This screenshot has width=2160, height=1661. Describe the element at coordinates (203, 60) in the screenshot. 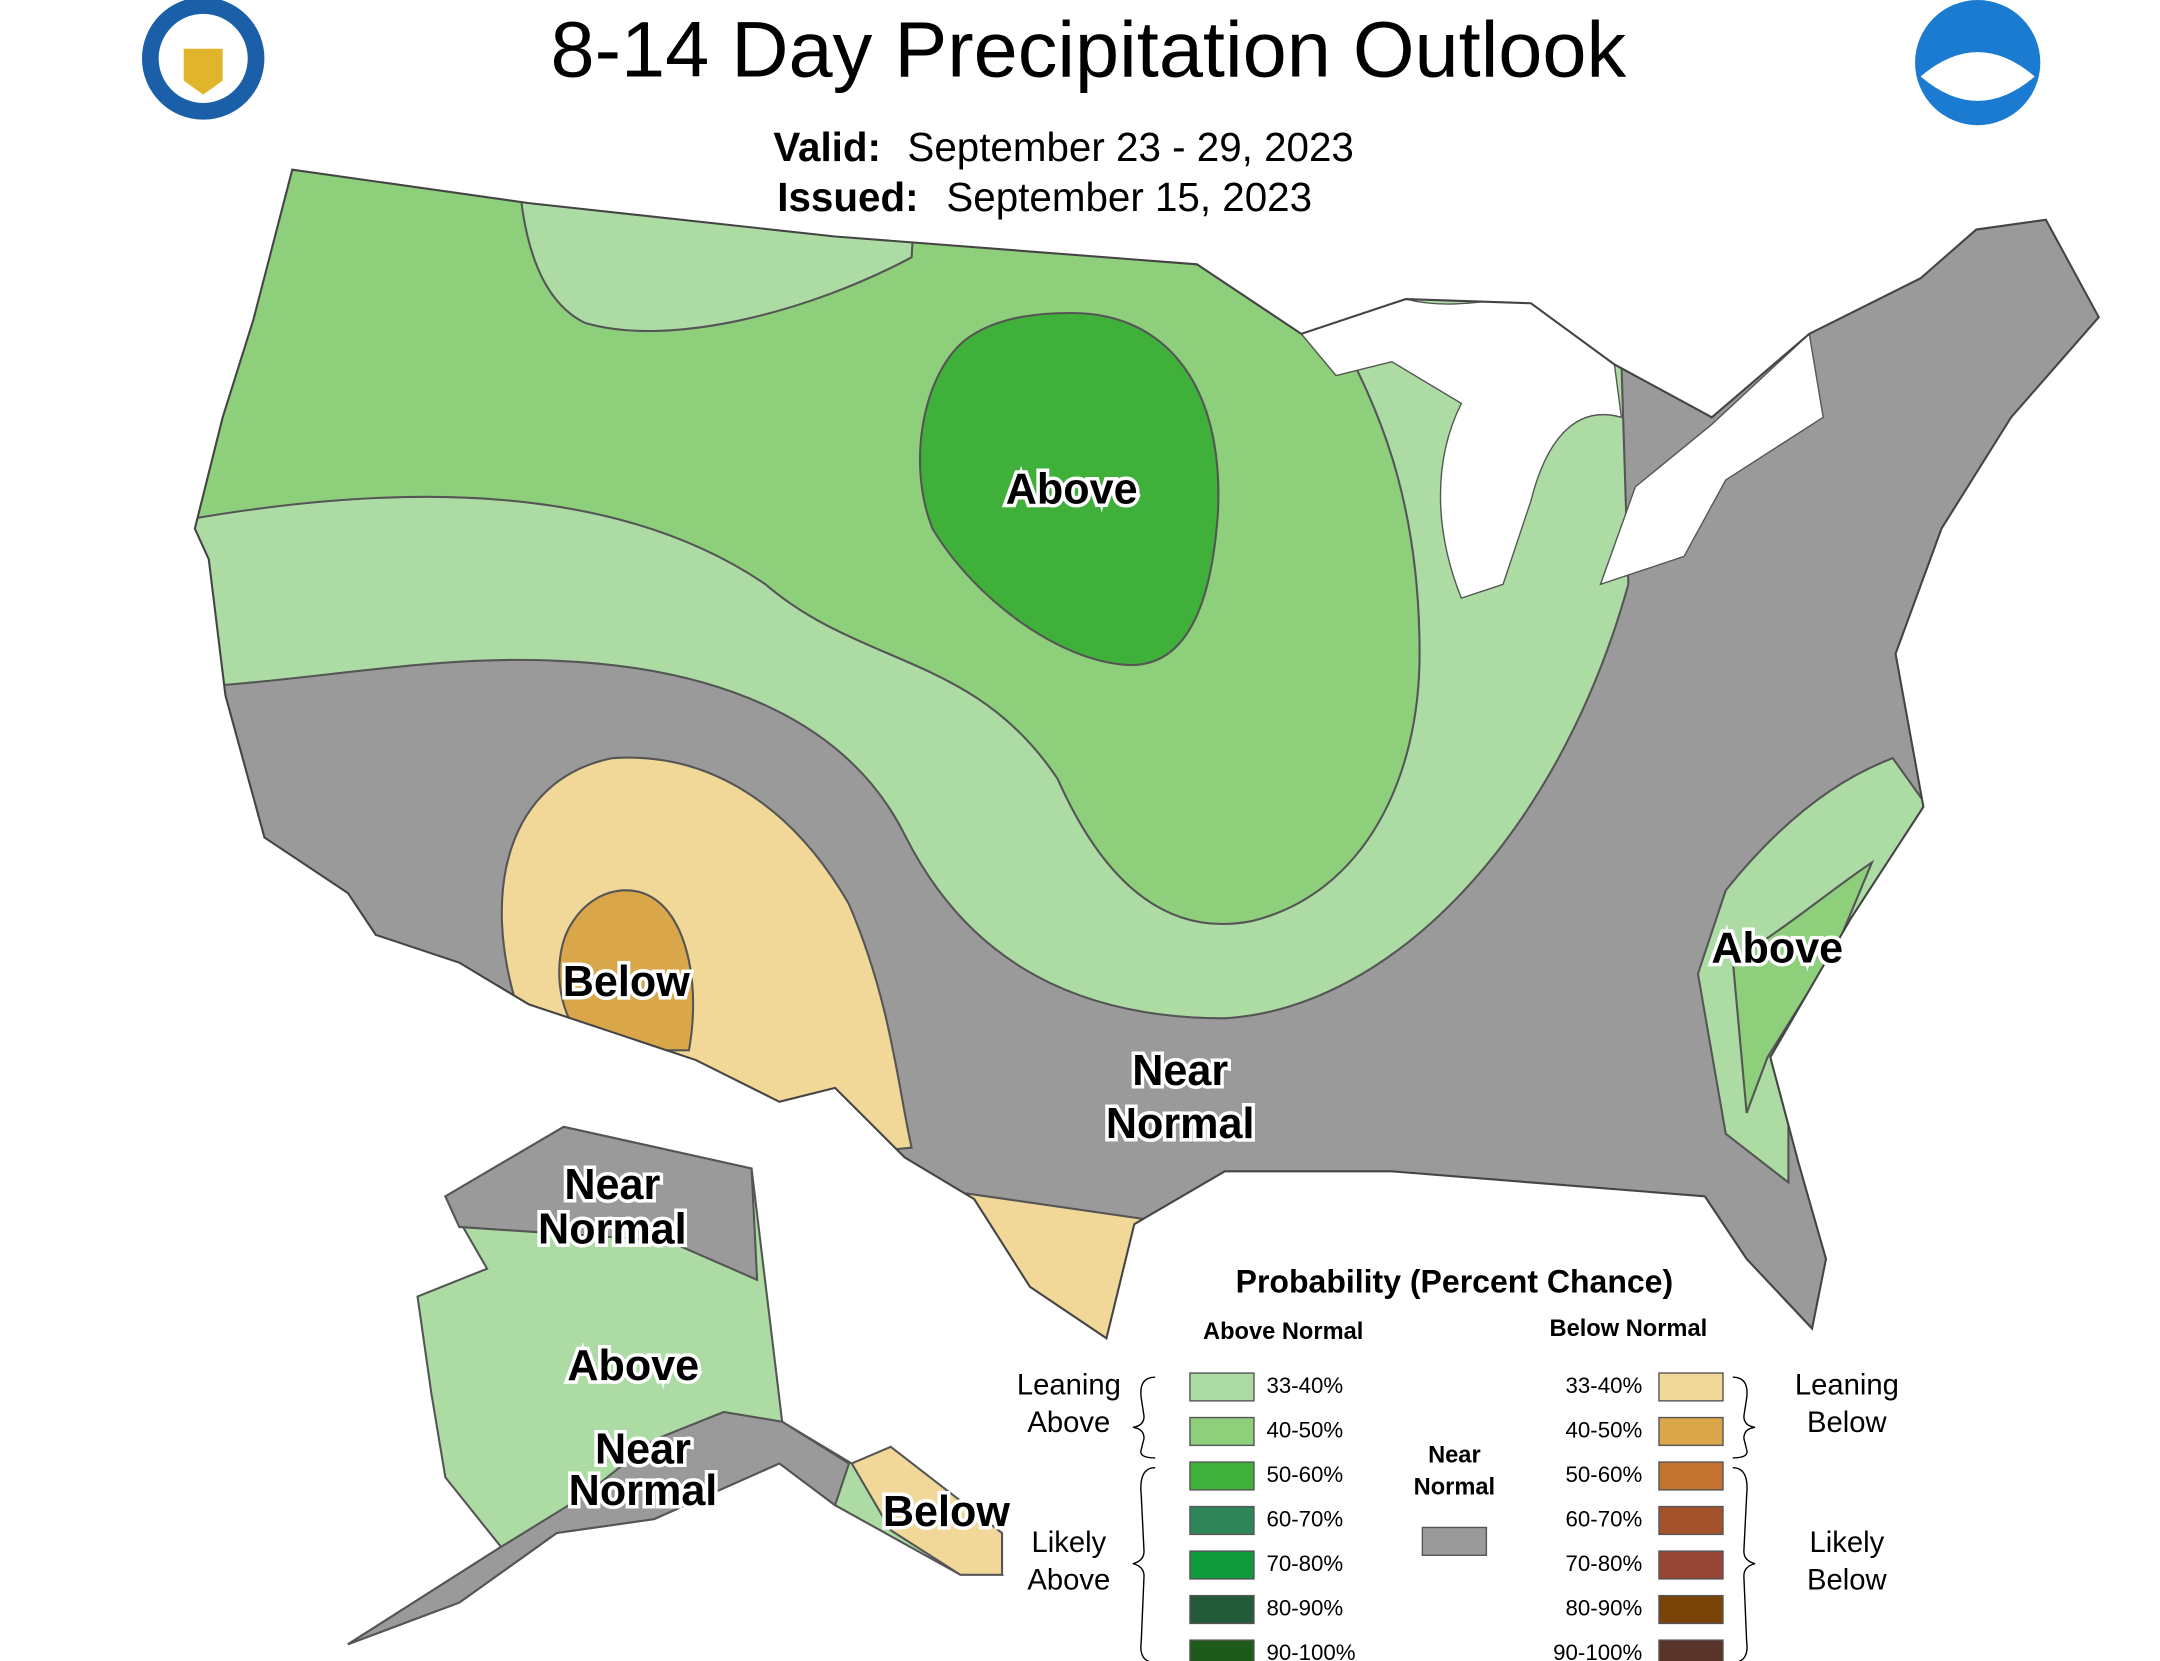

I see `logo-doc` at that location.